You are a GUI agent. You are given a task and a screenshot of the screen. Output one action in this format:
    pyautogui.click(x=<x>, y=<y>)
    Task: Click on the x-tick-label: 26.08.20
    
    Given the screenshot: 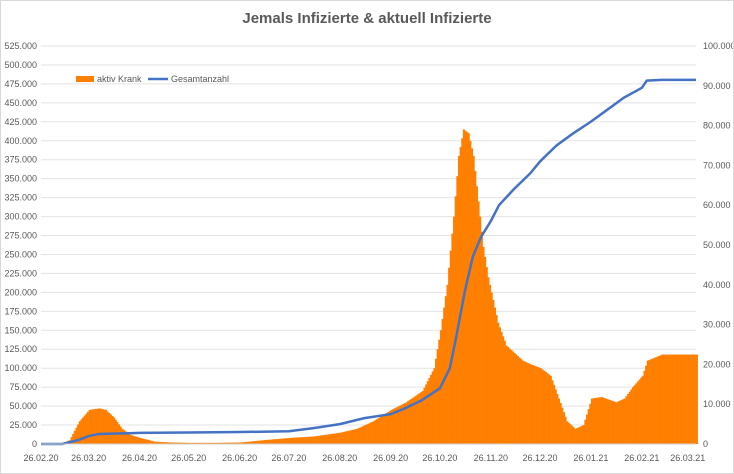 What is the action you would take?
    pyautogui.click(x=339, y=458)
    